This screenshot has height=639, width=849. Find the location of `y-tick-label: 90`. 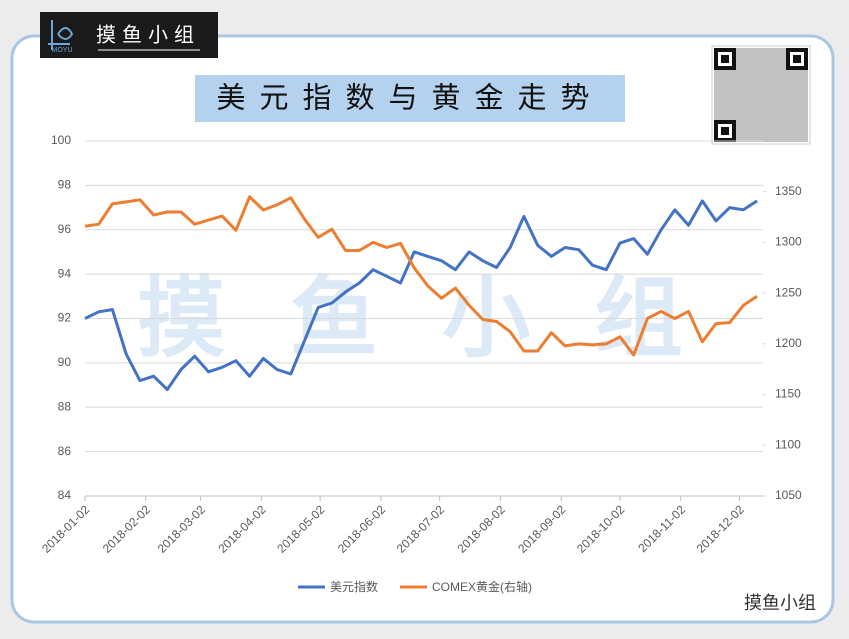

y-tick-label: 90 is located at coordinates (65, 362).